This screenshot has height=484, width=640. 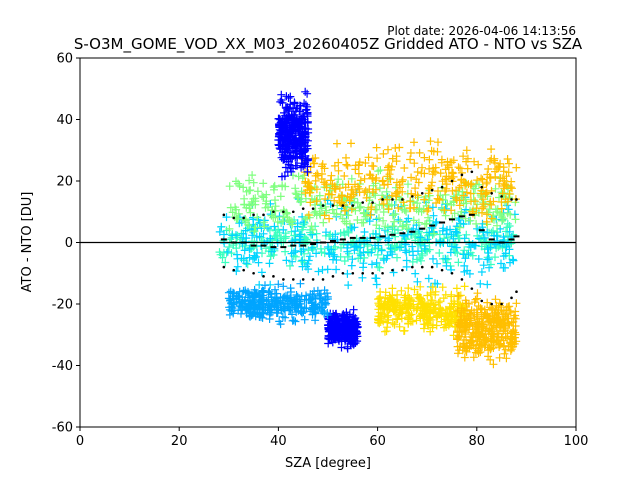 I want to click on y-tick-label: 0, so click(x=69, y=243).